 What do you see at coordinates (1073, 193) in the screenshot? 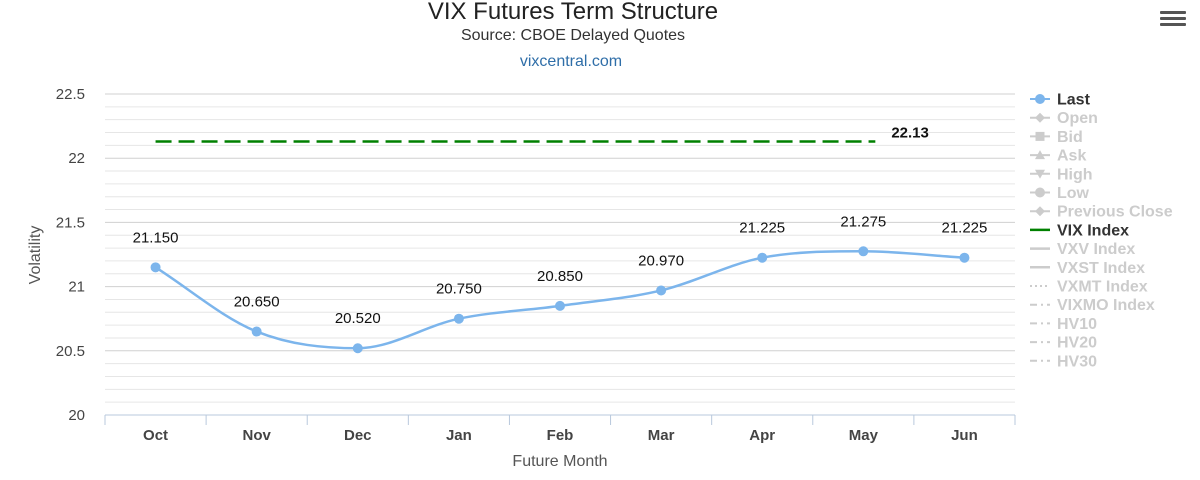
I see `legend-label: Low` at bounding box center [1073, 193].